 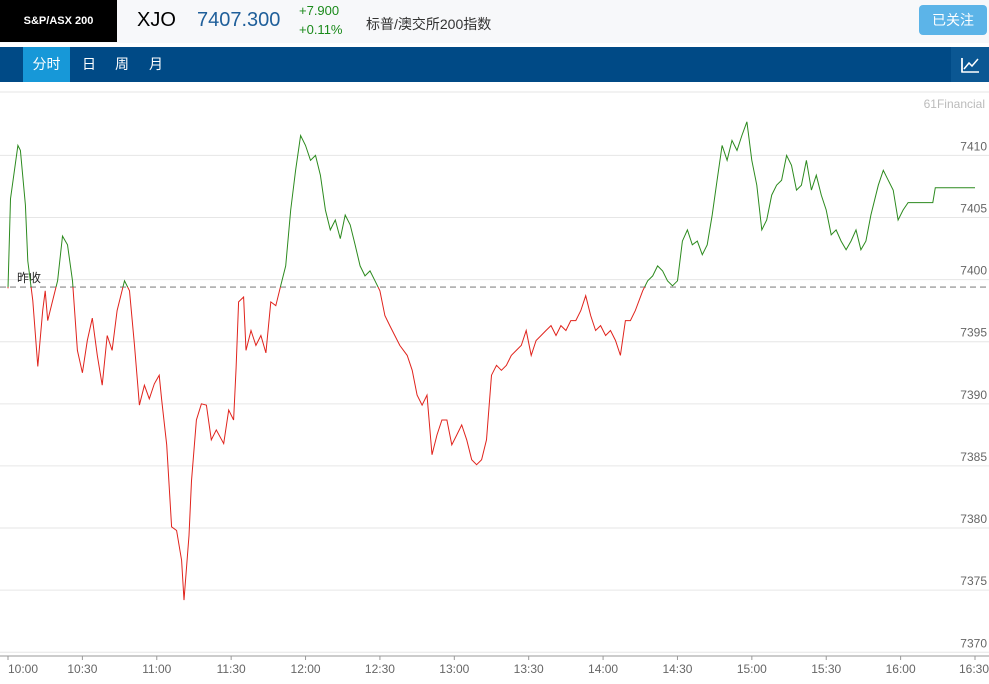 What do you see at coordinates (156, 669) in the screenshot?
I see `x-tick-label: 11:00` at bounding box center [156, 669].